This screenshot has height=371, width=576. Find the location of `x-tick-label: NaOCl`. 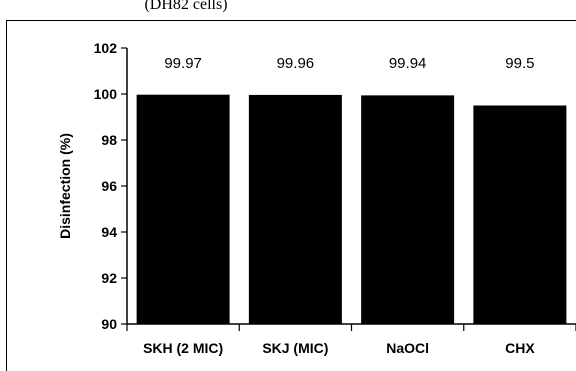

x-tick-label: NaOCl is located at coordinates (407, 348).